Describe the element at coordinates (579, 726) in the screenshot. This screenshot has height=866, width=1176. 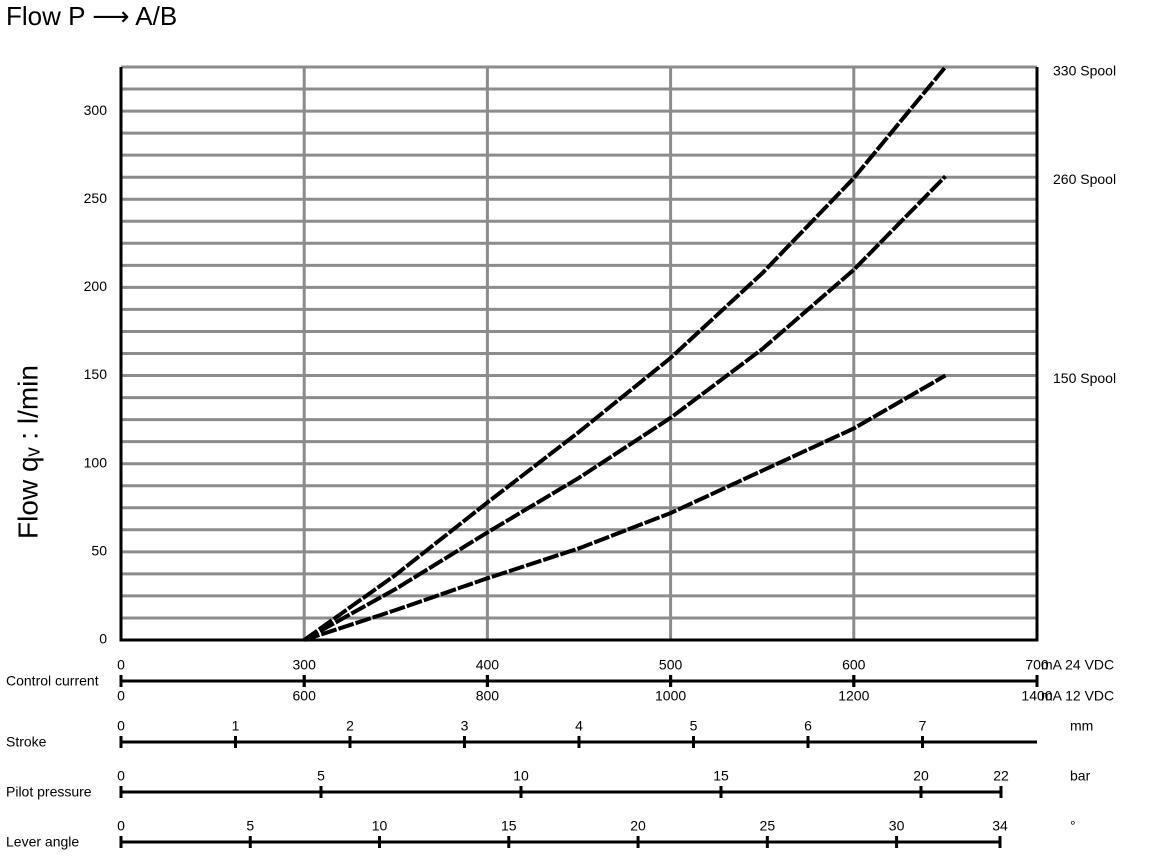
I see `scale-tick-label: 4` at that location.